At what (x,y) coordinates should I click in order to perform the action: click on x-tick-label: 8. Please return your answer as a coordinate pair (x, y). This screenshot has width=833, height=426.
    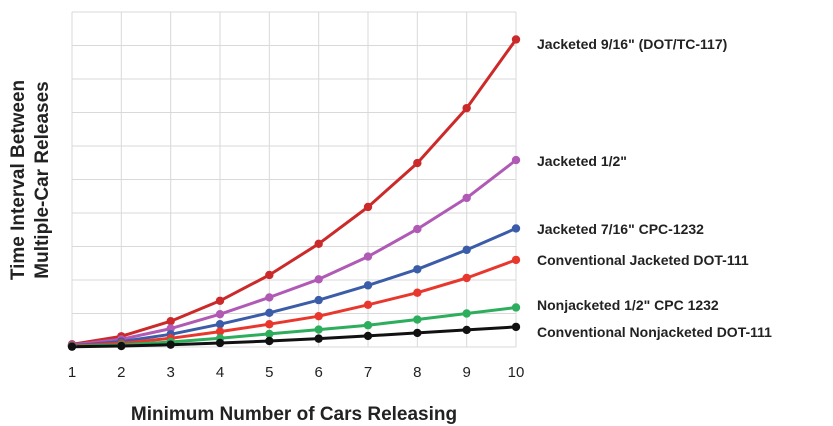
    Looking at the image, I should click on (417, 372).